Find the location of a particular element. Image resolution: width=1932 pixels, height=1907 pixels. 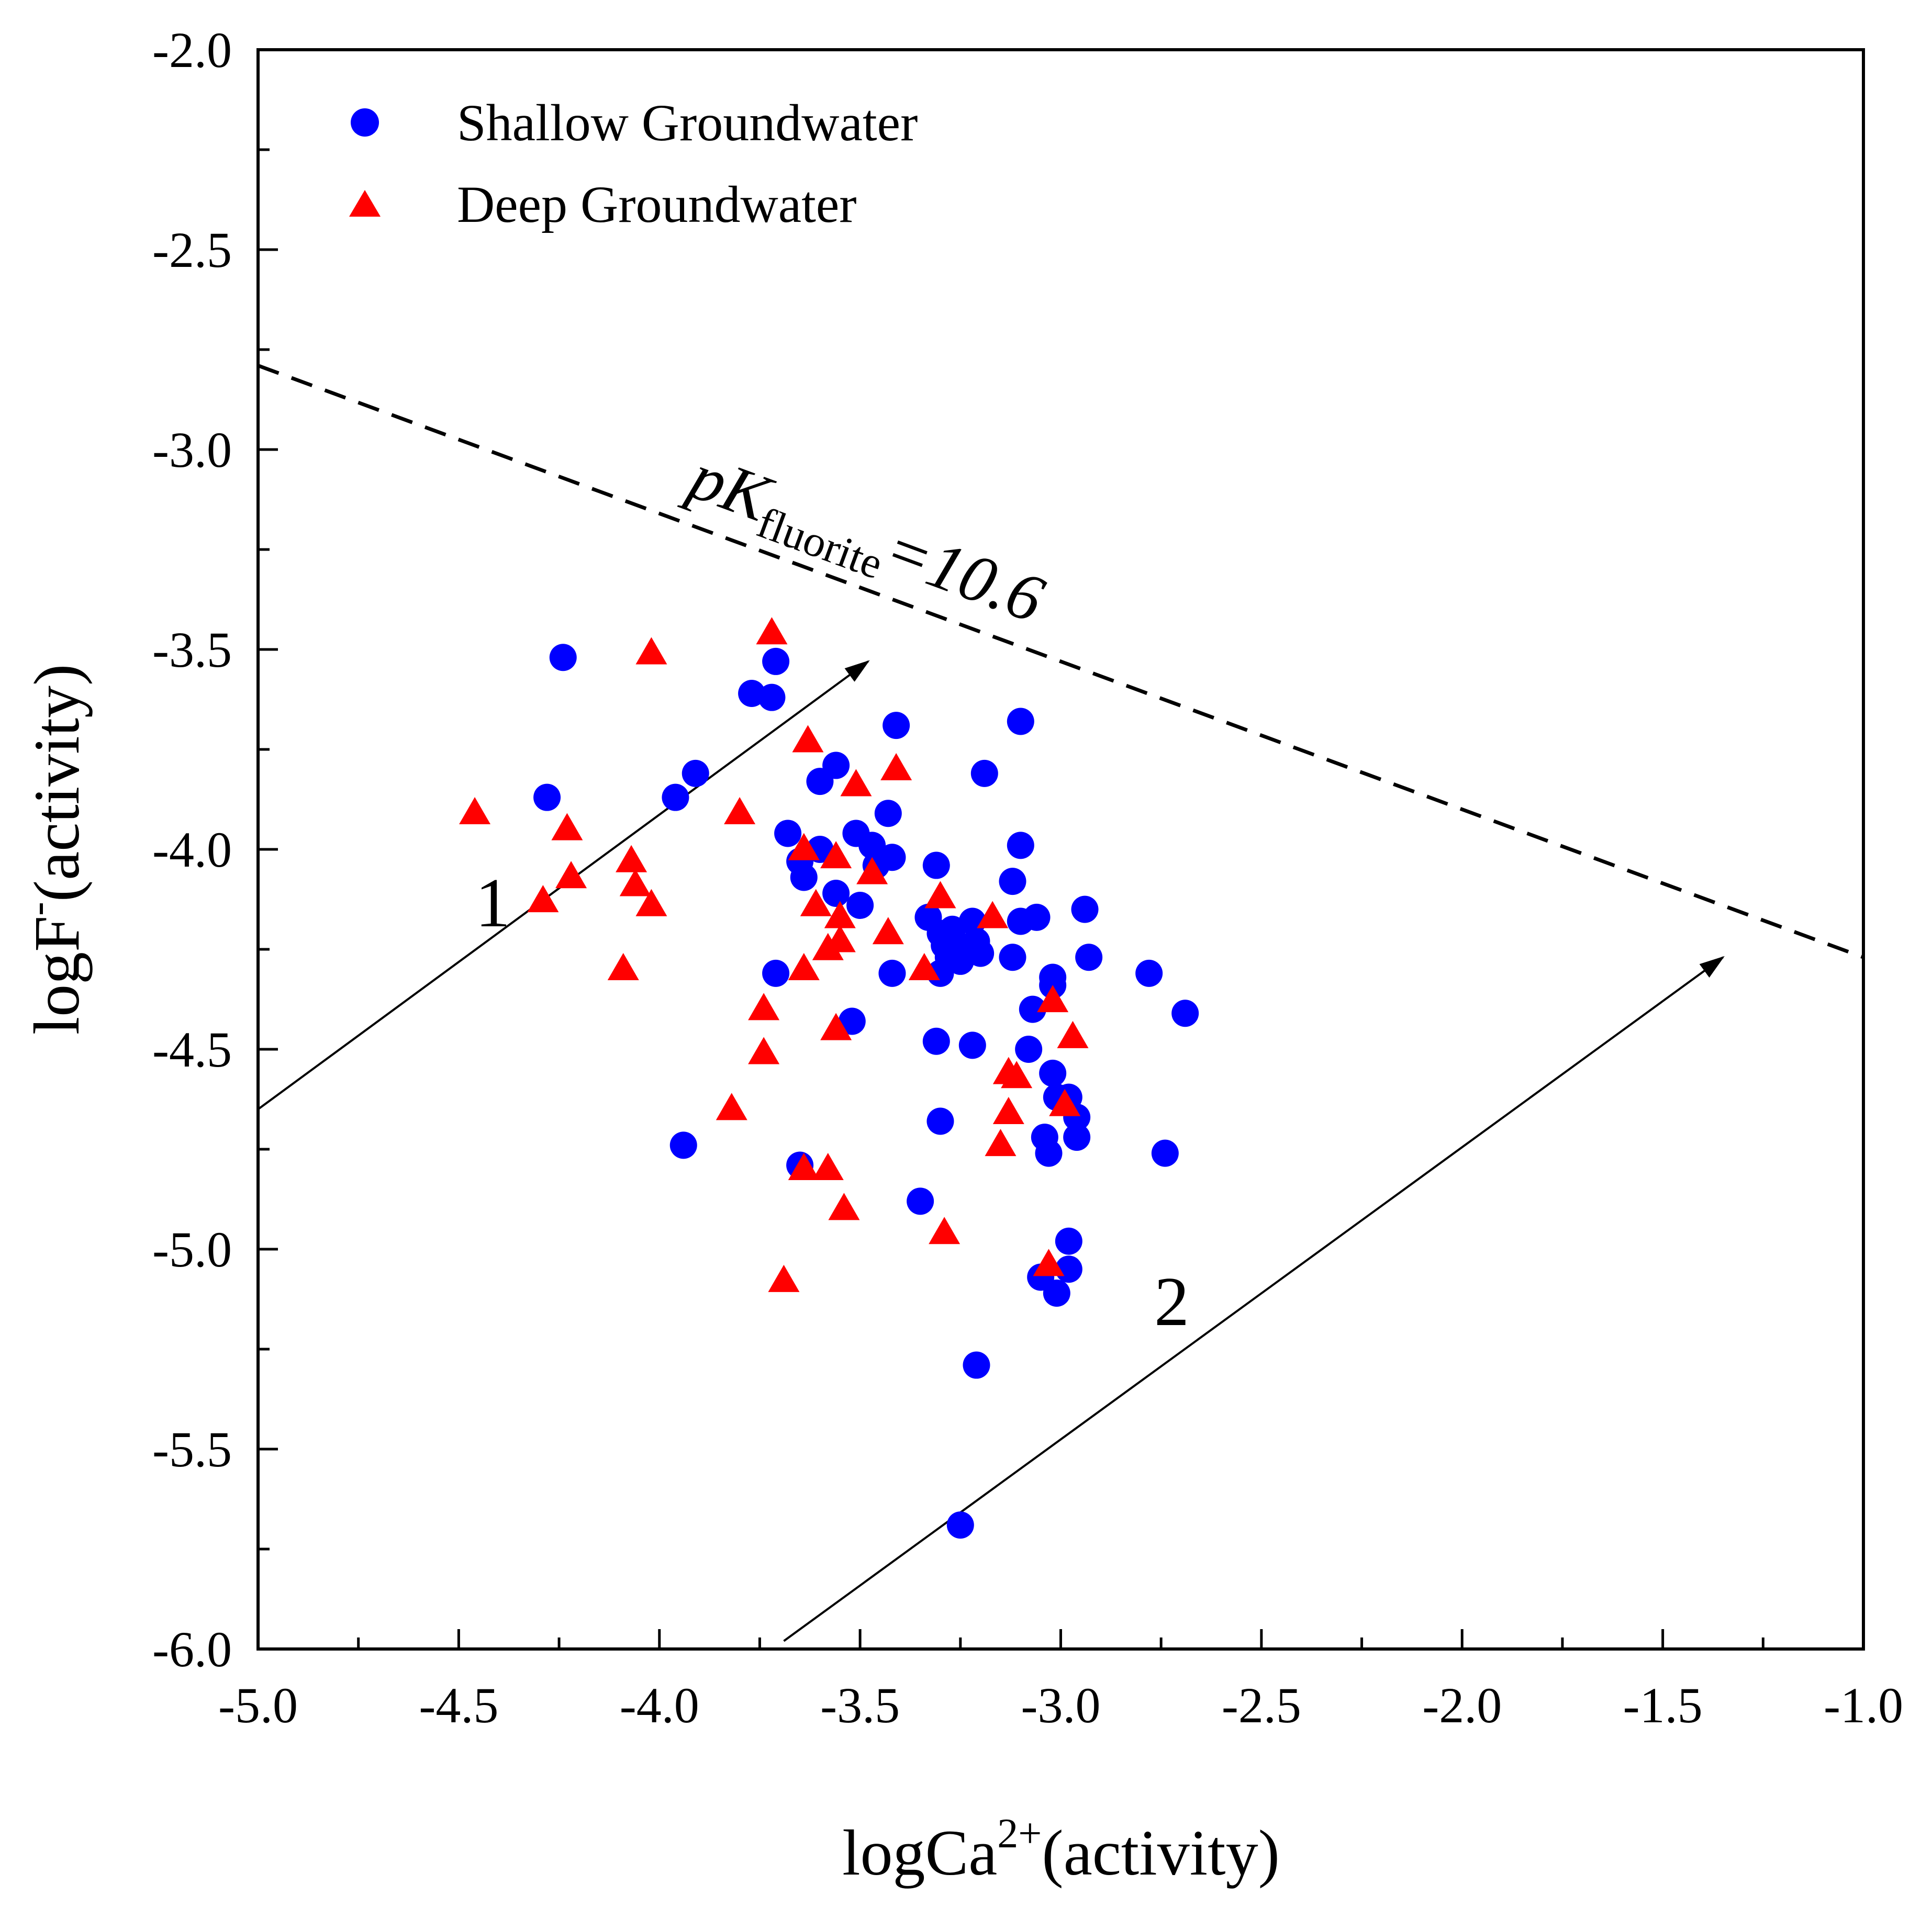

legend-triangle-marker is located at coordinates (365, 203).